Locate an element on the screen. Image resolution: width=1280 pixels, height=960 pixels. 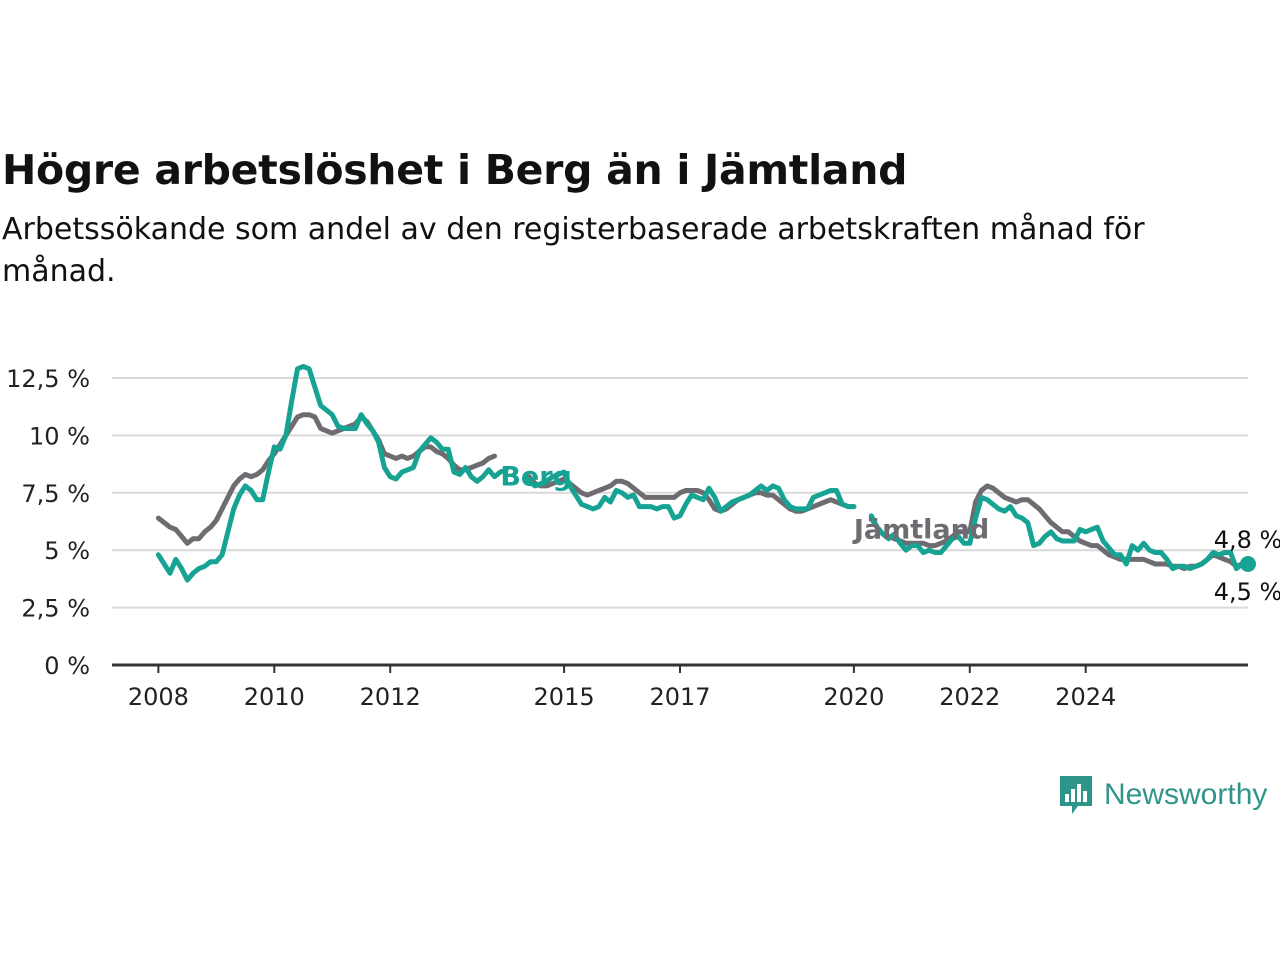
end-value-berg: 4,8 % is located at coordinates (1247, 540).